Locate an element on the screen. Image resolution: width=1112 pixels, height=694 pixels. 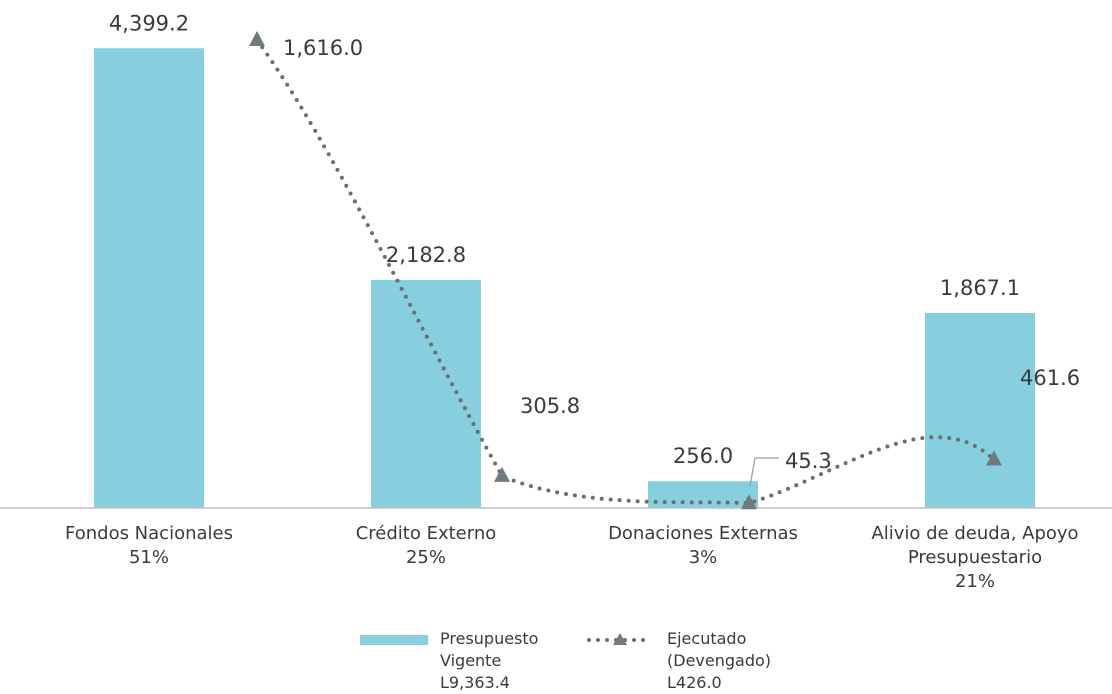
line-value-label-3: 461.6 is located at coordinates (1050, 378).